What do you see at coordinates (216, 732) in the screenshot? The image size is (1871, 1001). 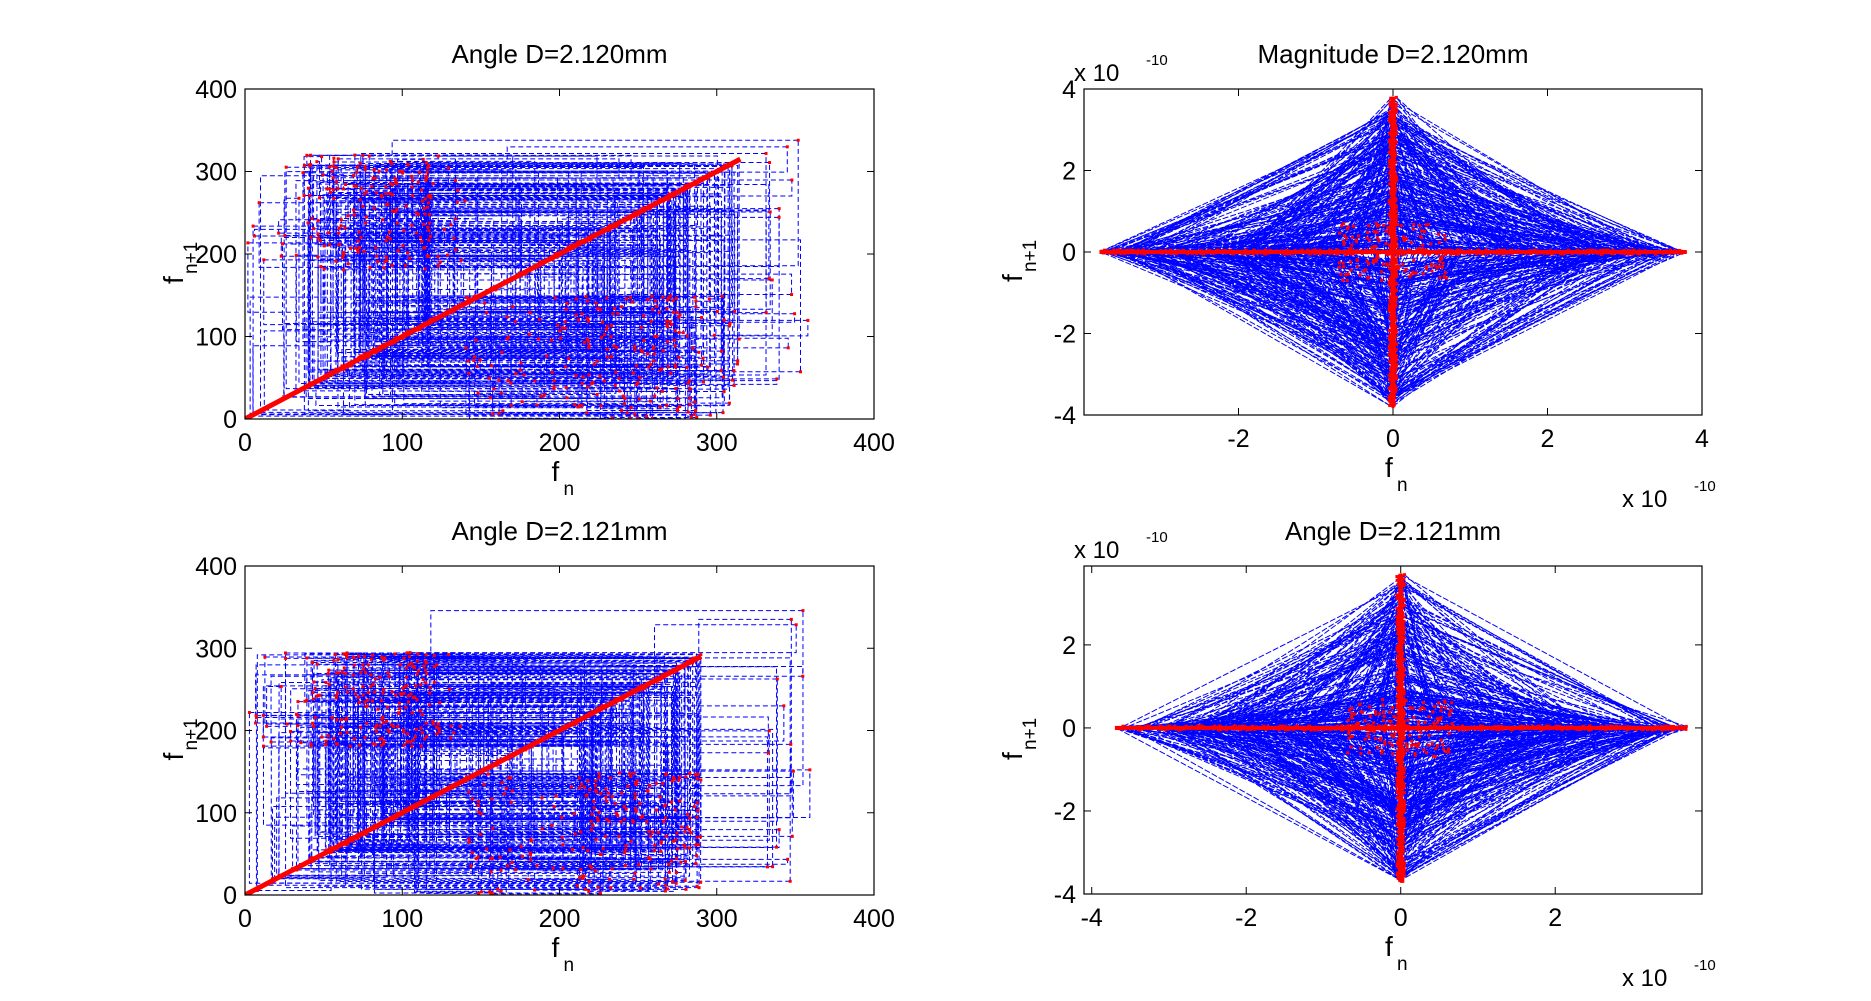 I see `y-tick-label: 200` at bounding box center [216, 732].